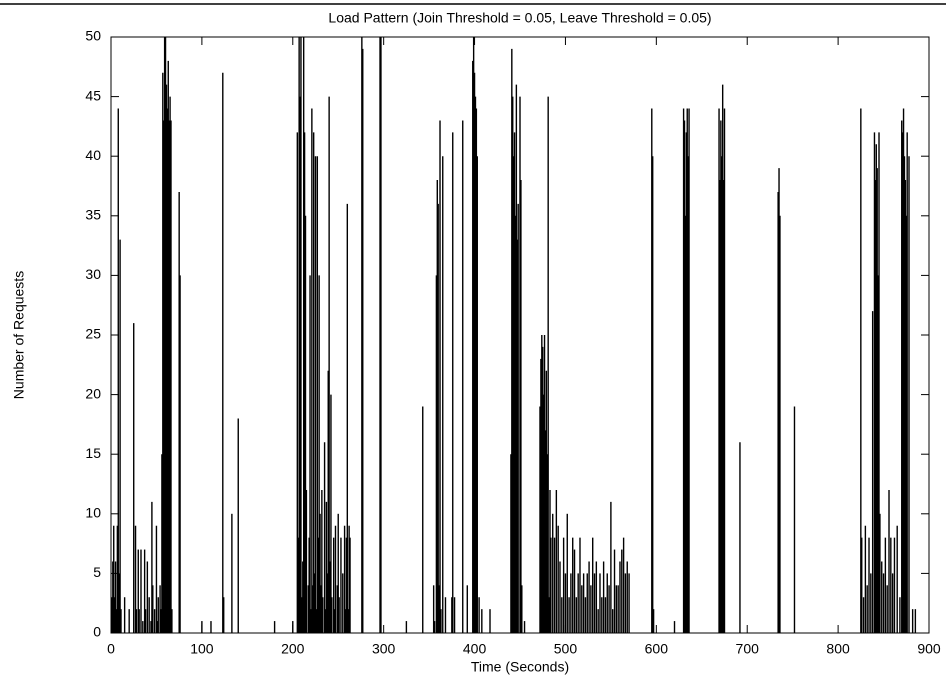 This screenshot has width=946, height=679. Describe the element at coordinates (93, 334) in the screenshot. I see `y-tick-label: 25` at that location.